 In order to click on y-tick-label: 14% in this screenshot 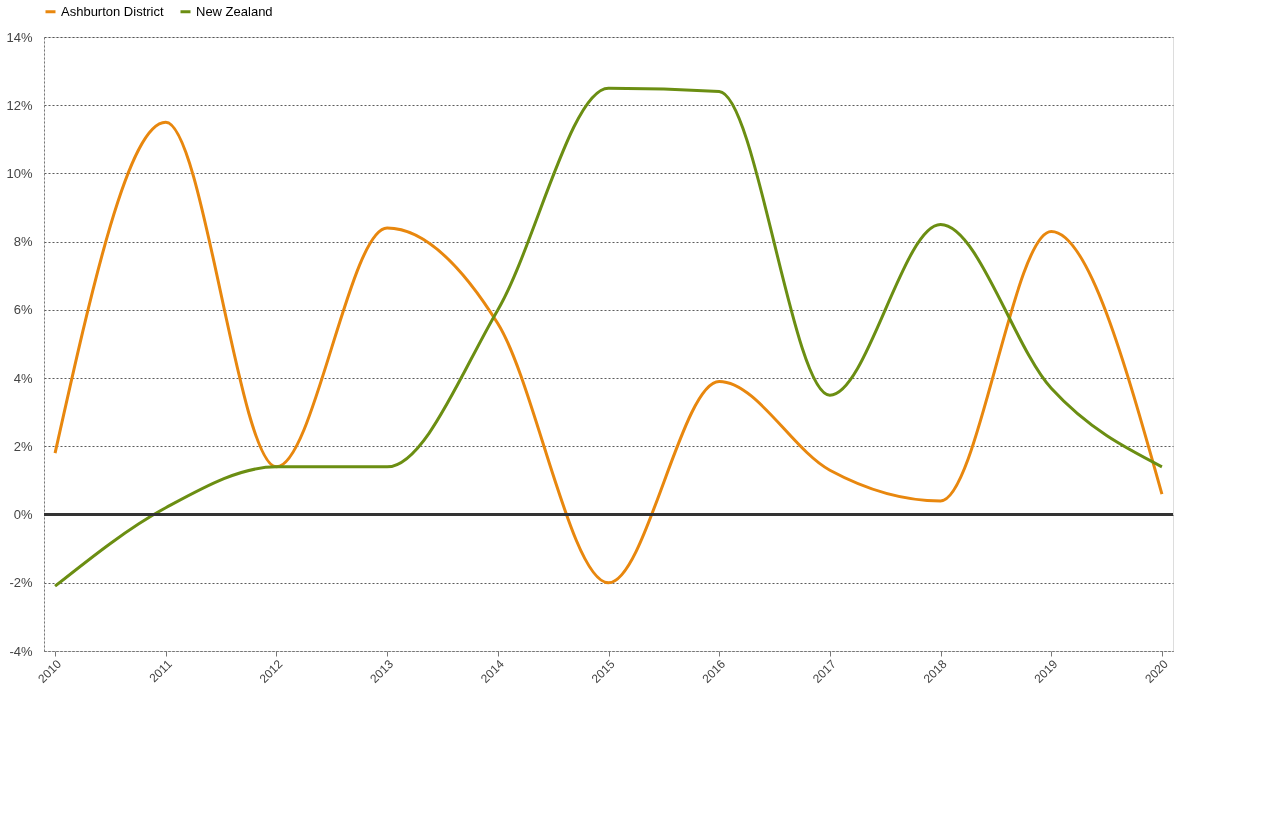, I will do `click(19, 37)`.